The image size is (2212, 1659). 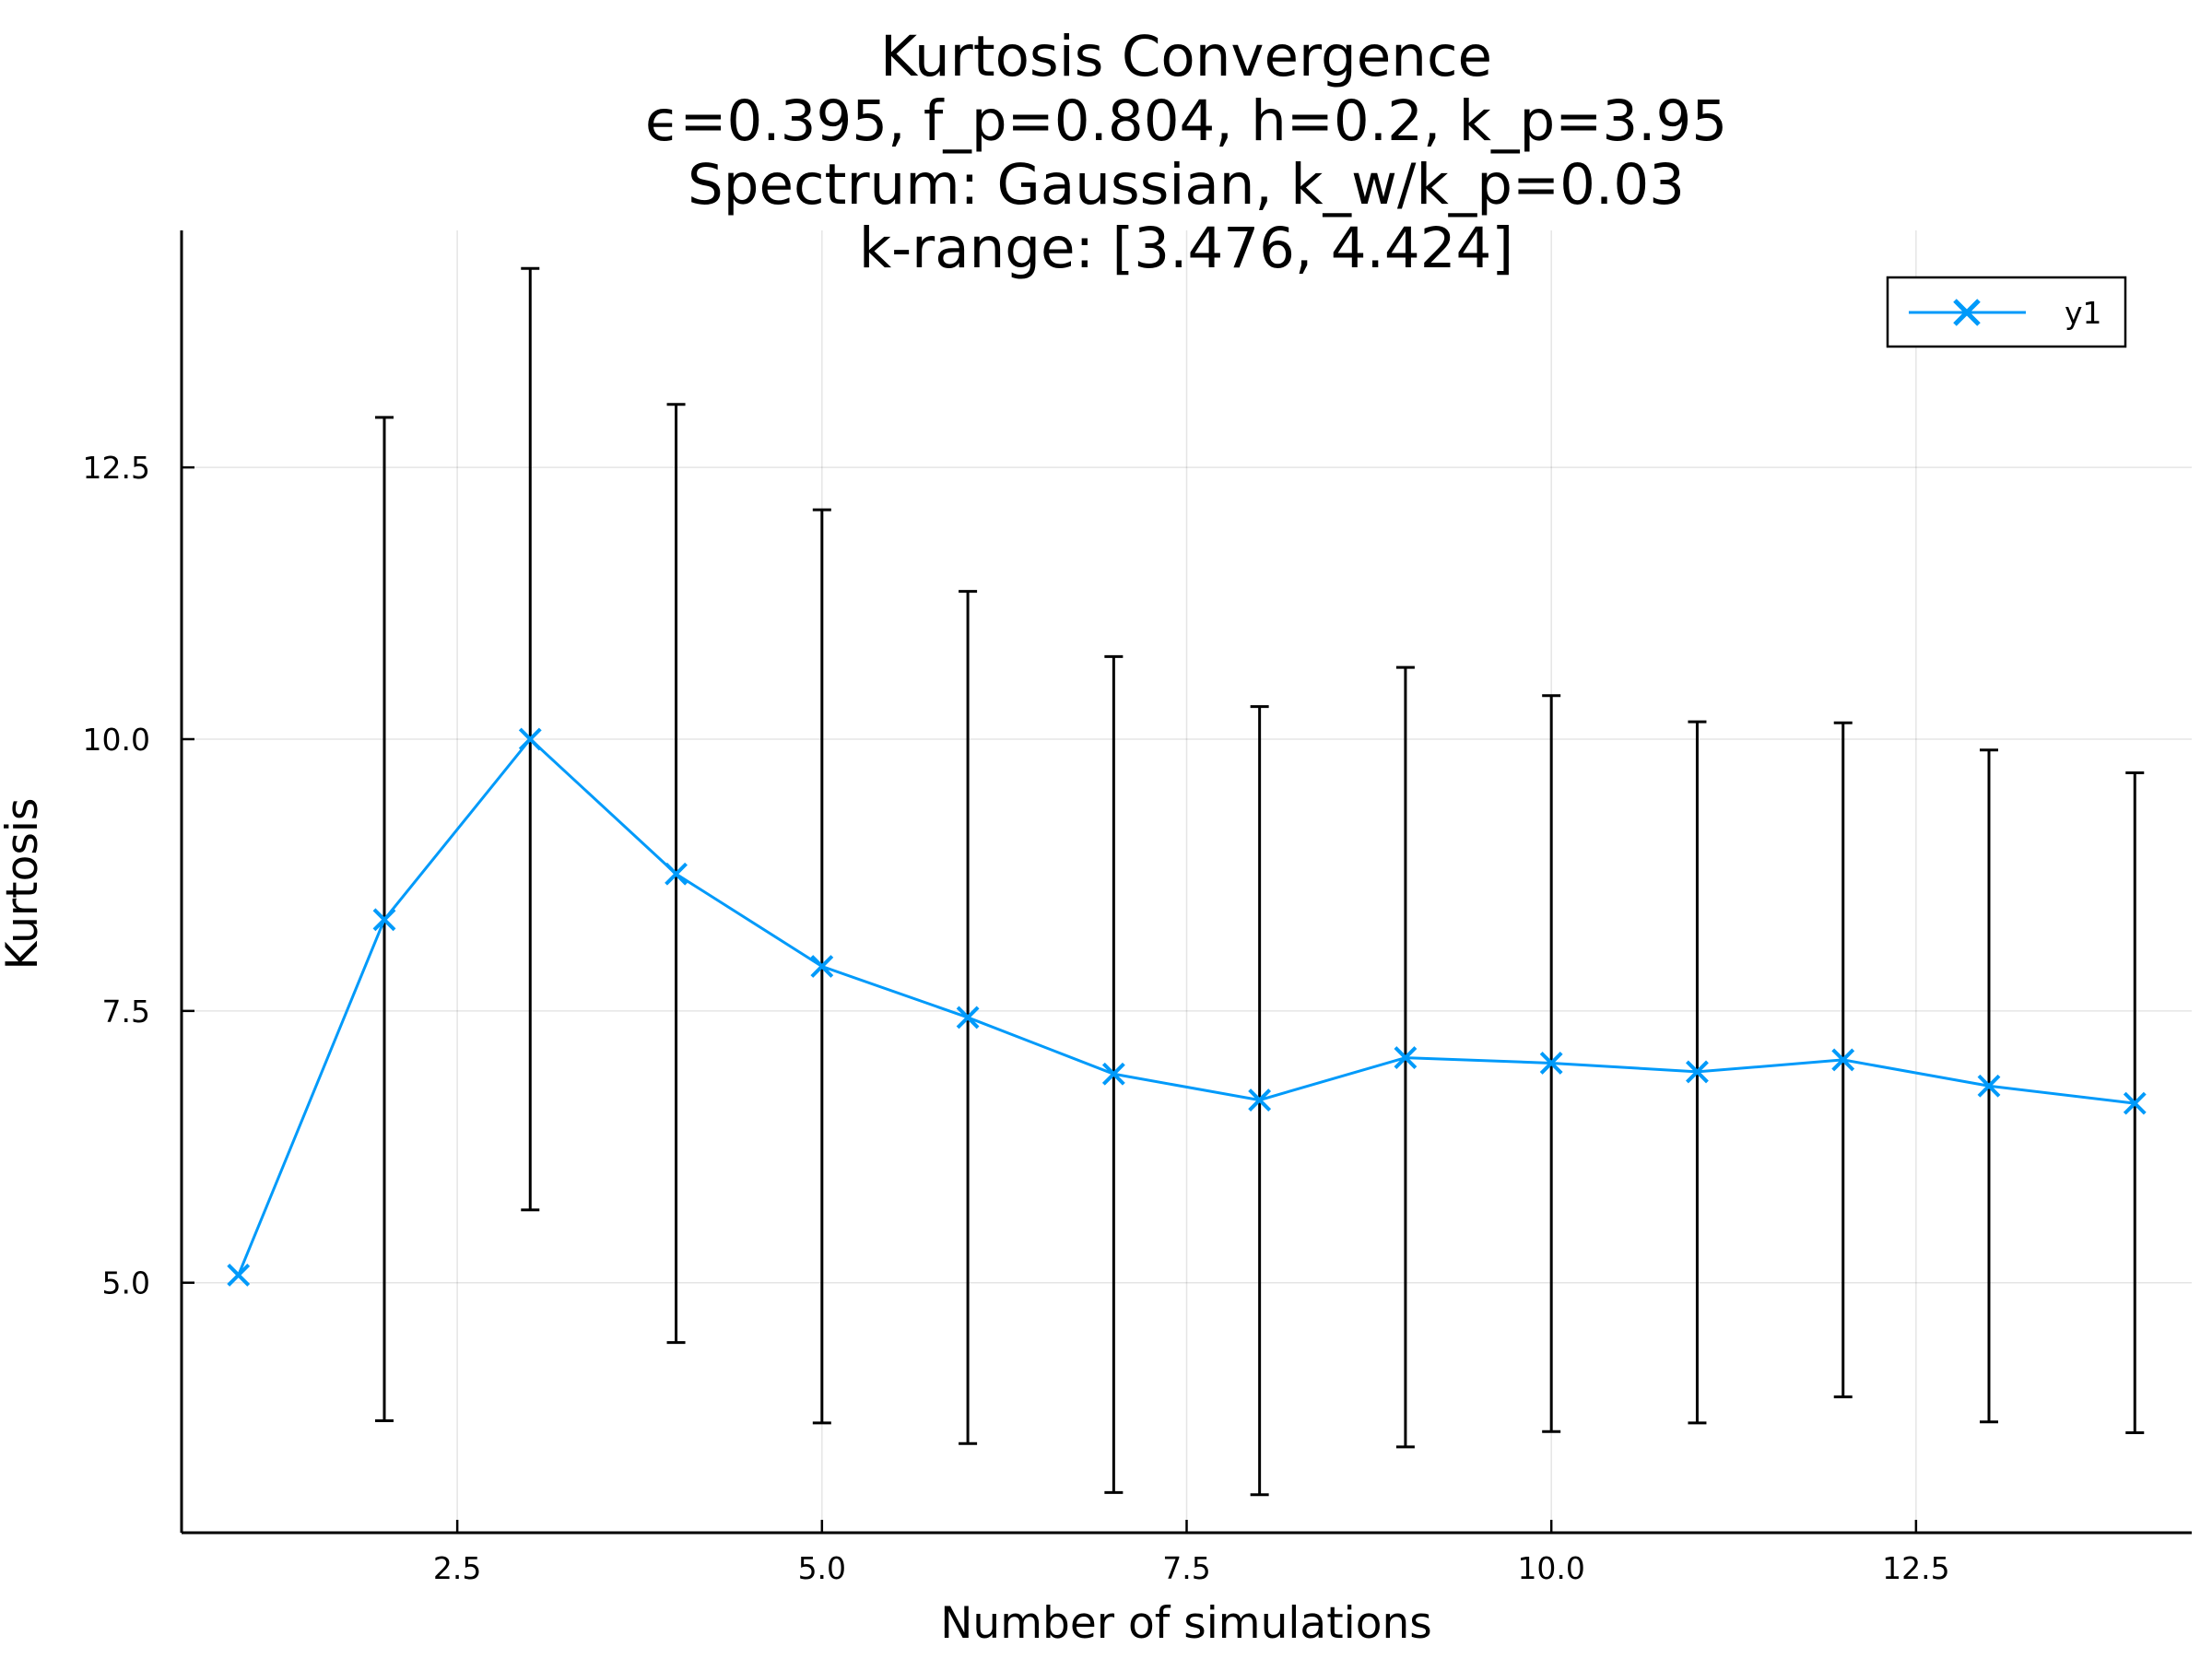 I want to click on x-tick-label-4: 12.5, so click(x=1915, y=1568).